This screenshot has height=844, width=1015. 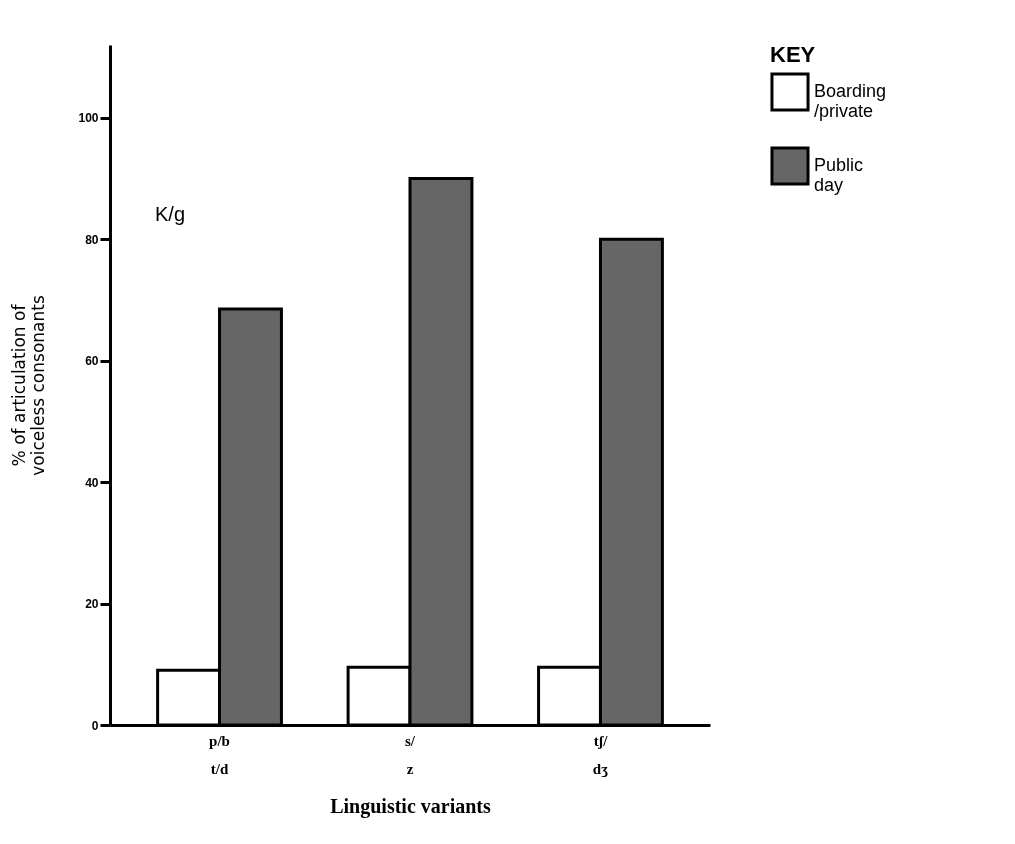 I want to click on legend-title: KEY, so click(x=793, y=54).